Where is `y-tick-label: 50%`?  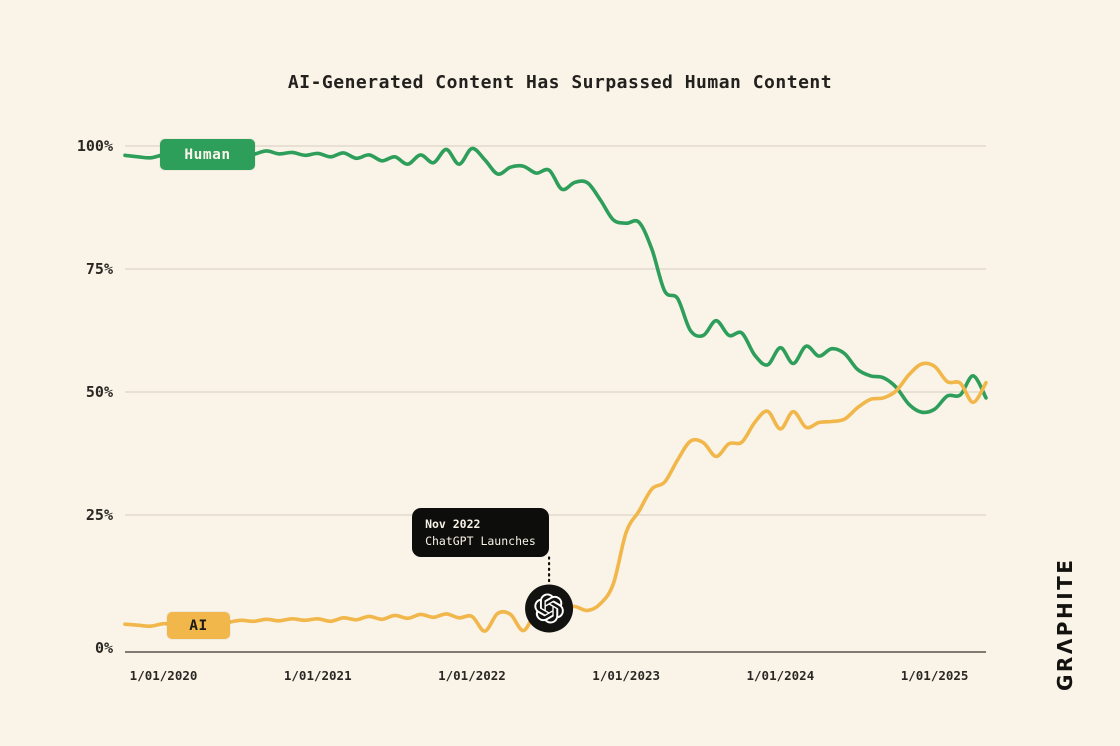
y-tick-label: 50% is located at coordinates (99, 392).